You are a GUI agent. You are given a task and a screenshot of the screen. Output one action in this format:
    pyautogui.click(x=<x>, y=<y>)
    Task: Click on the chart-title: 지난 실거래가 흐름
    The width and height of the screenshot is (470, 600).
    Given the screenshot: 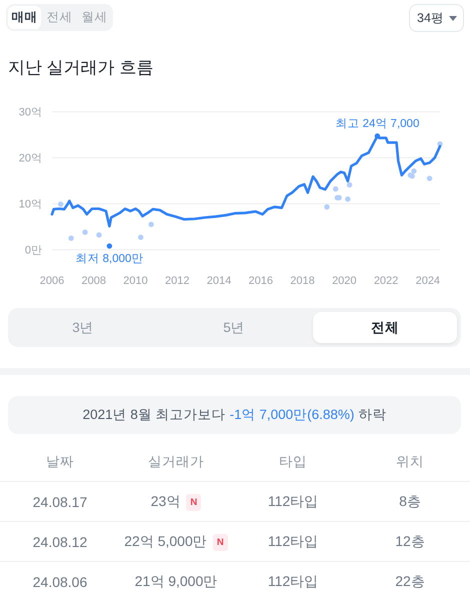 What is the action you would take?
    pyautogui.click(x=81, y=68)
    